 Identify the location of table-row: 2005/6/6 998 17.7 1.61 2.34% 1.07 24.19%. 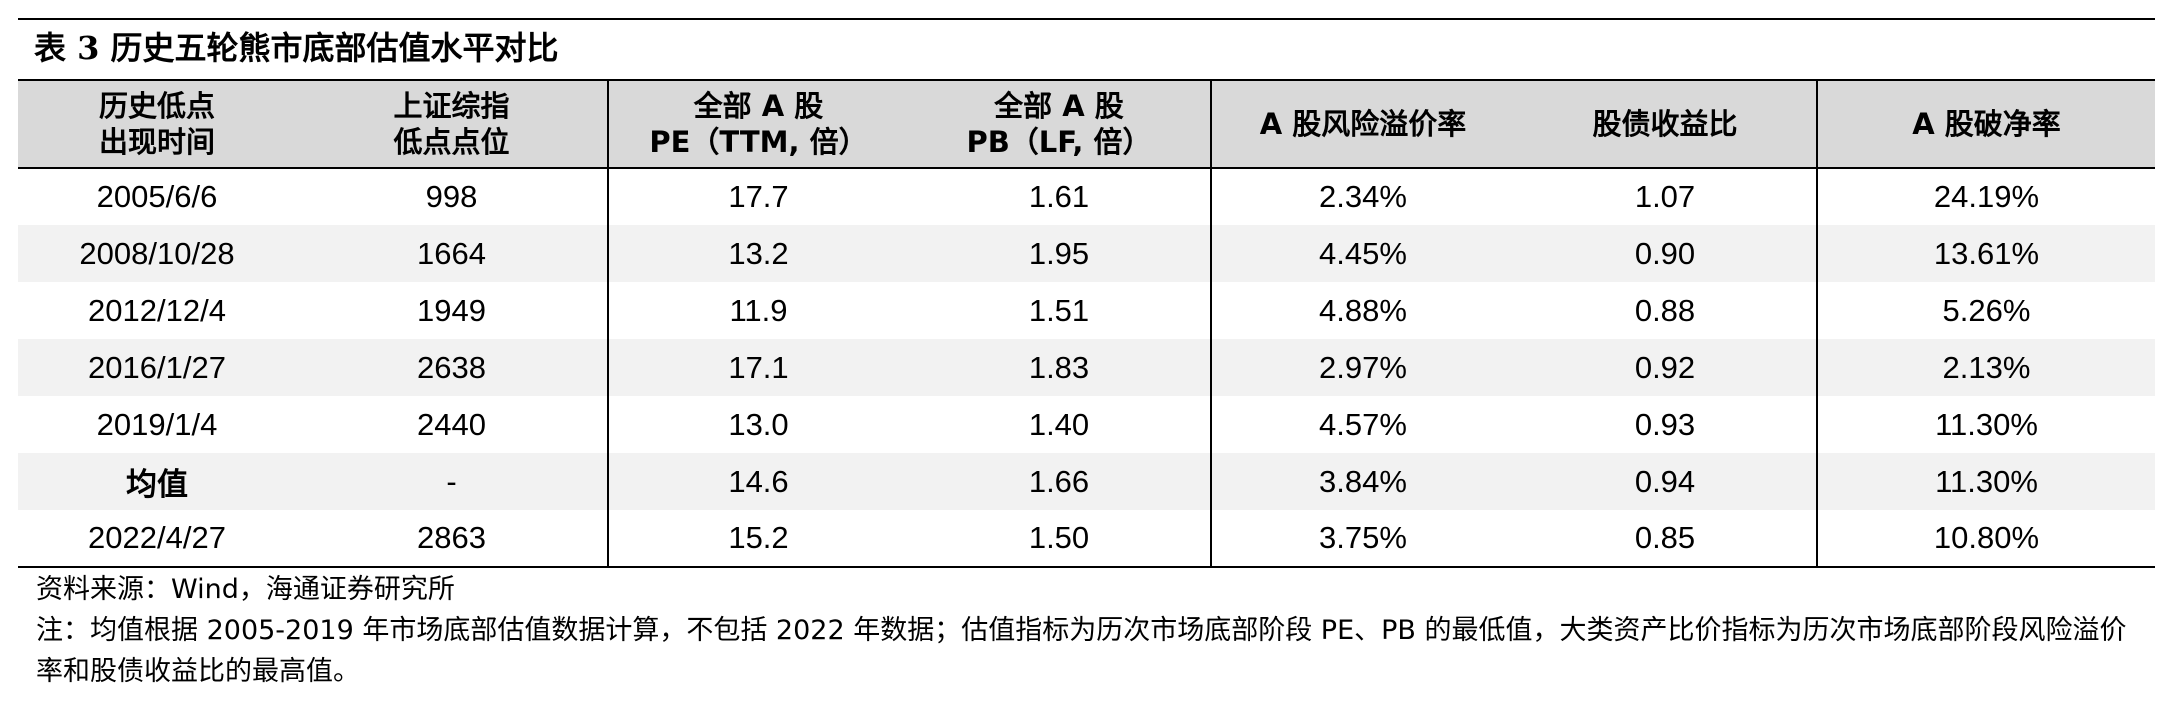
(1086, 196).